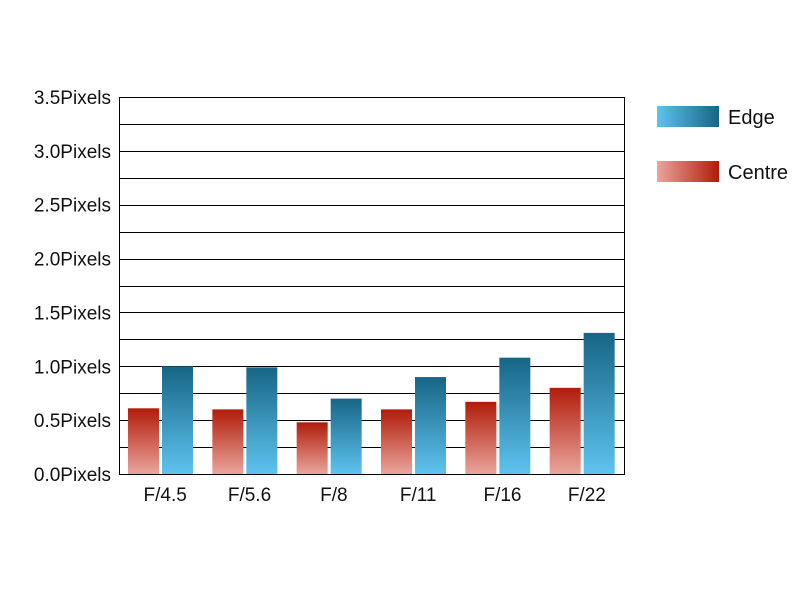 This screenshot has height=600, width=800. I want to click on y-tick-label: 2.5Pixels, so click(72, 206).